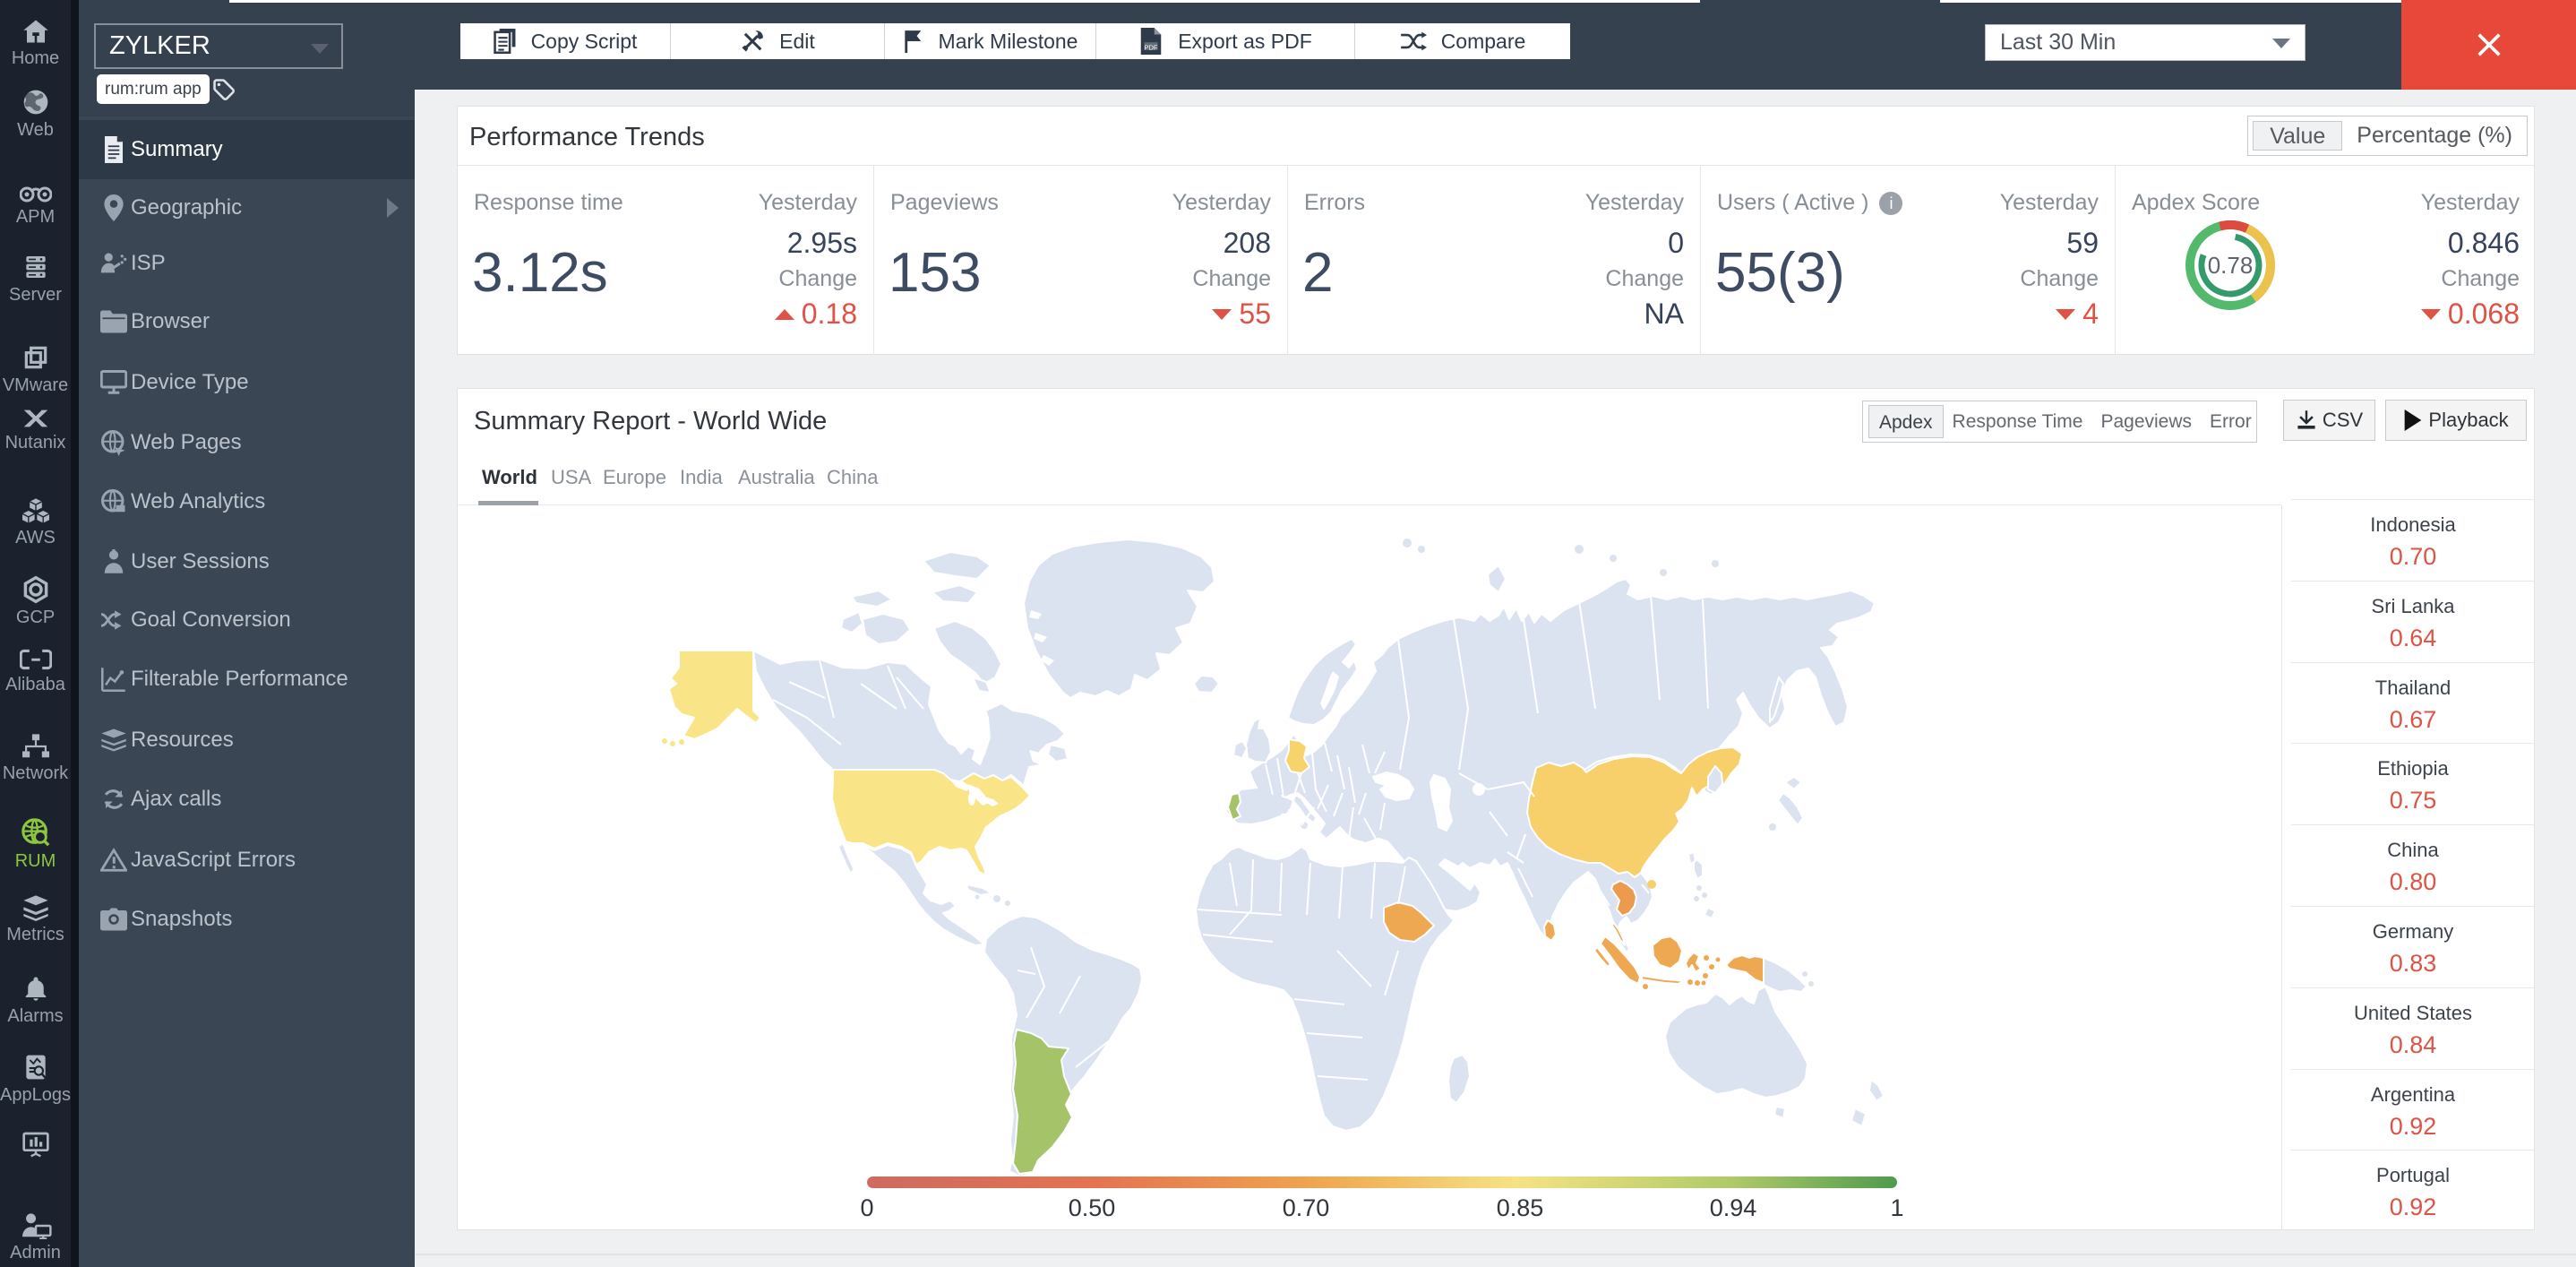 The height and width of the screenshot is (1267, 2576). Describe the element at coordinates (2231, 265) in the screenshot. I see `svg-text: 0.78` at that location.